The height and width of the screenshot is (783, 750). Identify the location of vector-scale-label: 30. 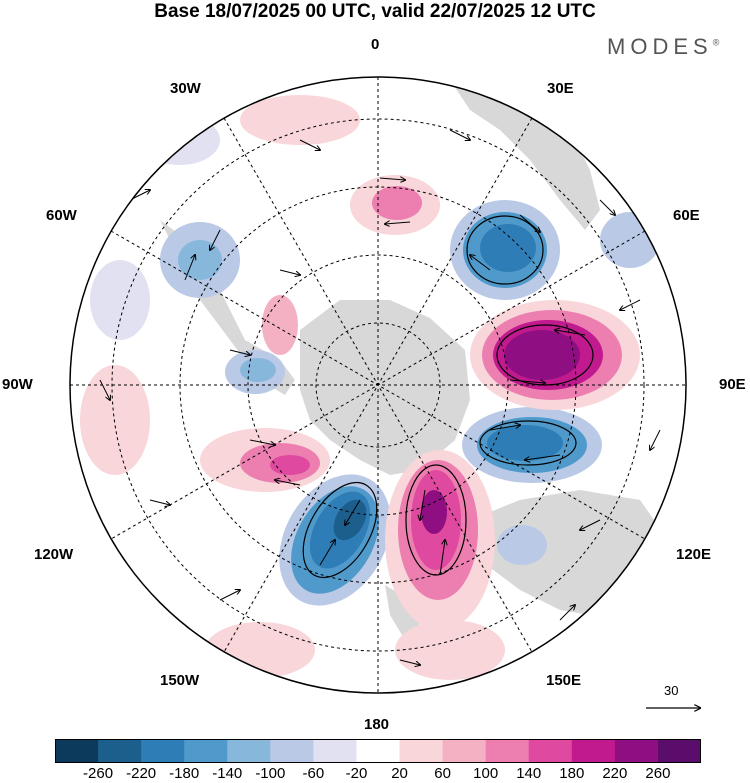
(671, 690).